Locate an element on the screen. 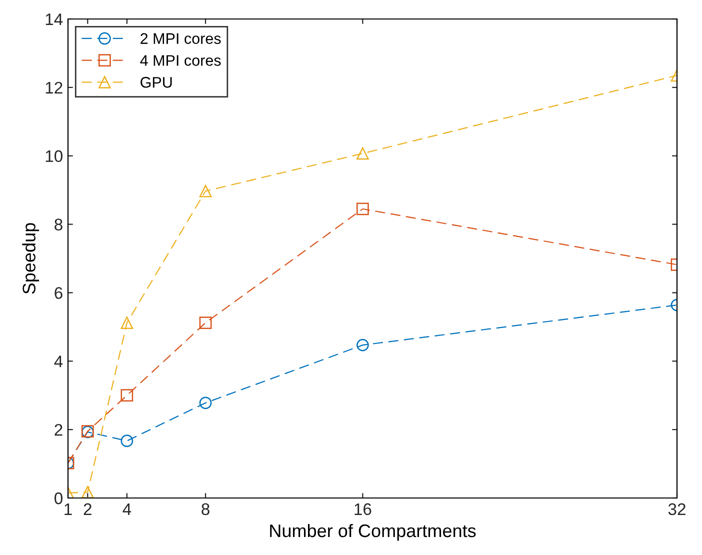 Image resolution: width=702 pixels, height=555 pixels. x-tick-label: 1 is located at coordinates (68, 509).